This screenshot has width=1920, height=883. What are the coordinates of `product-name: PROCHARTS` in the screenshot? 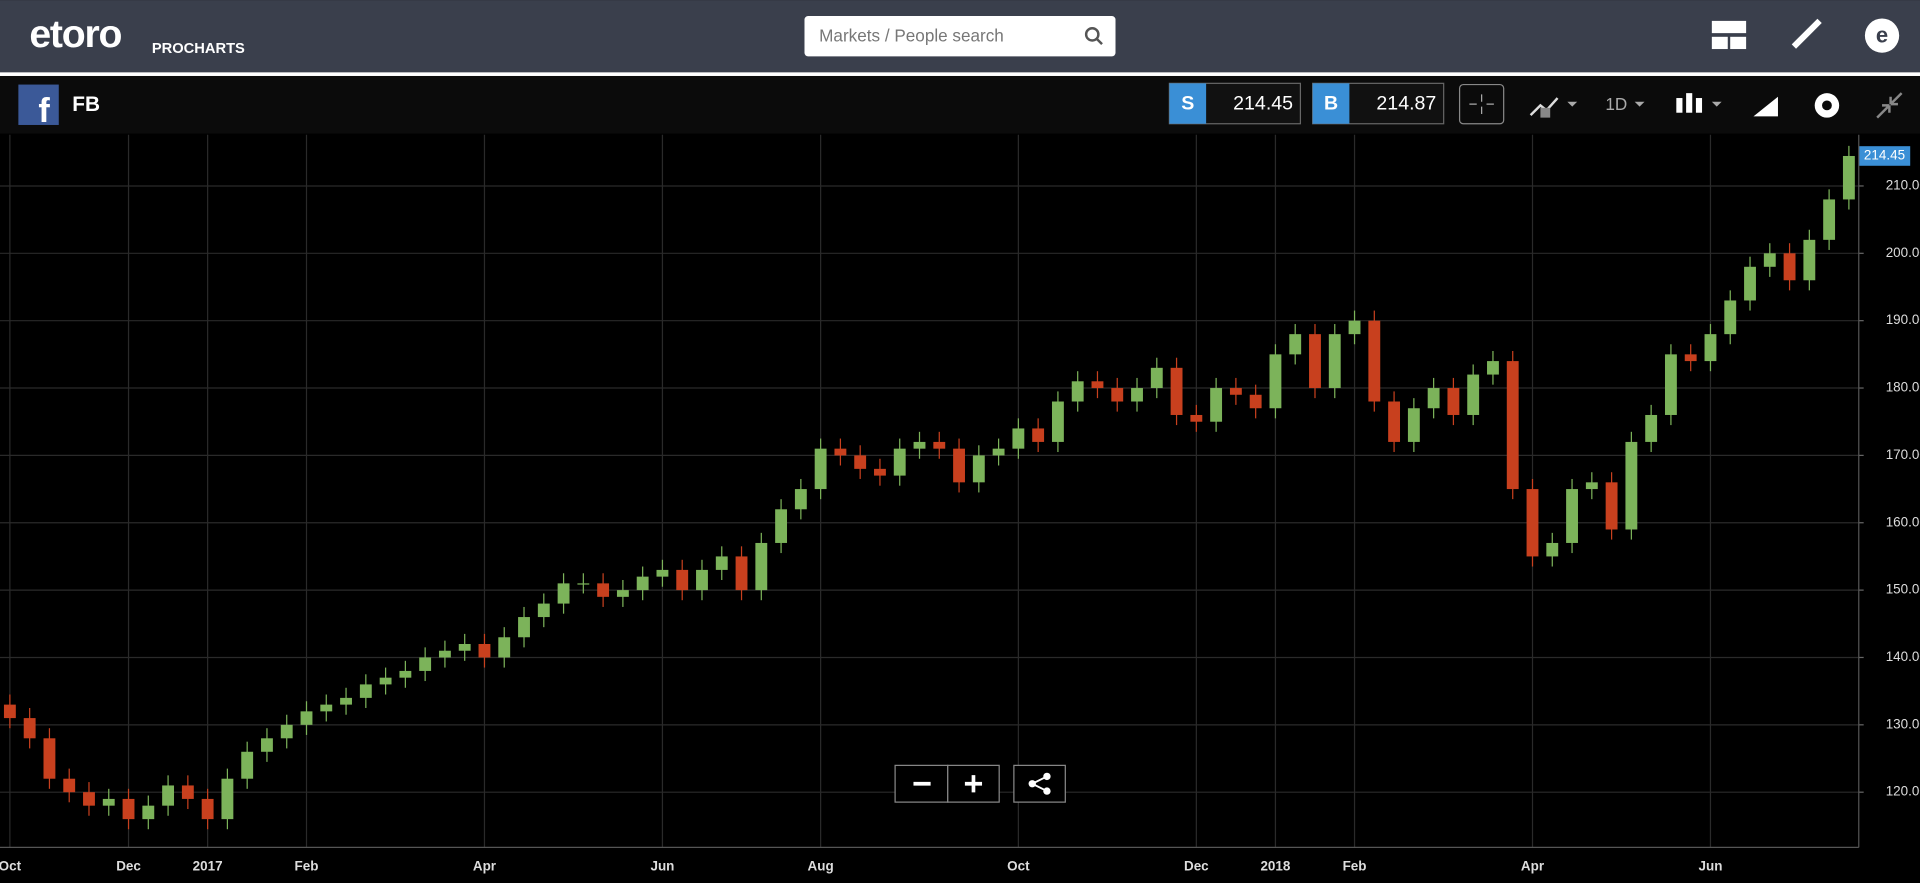 It's located at (198, 49).